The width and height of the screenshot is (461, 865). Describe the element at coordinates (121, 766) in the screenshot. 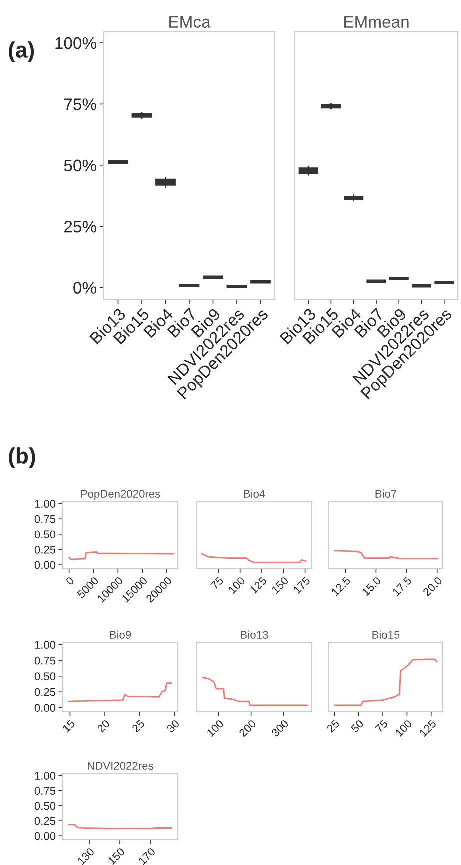

I see `chart-title: NDVI2022res` at that location.